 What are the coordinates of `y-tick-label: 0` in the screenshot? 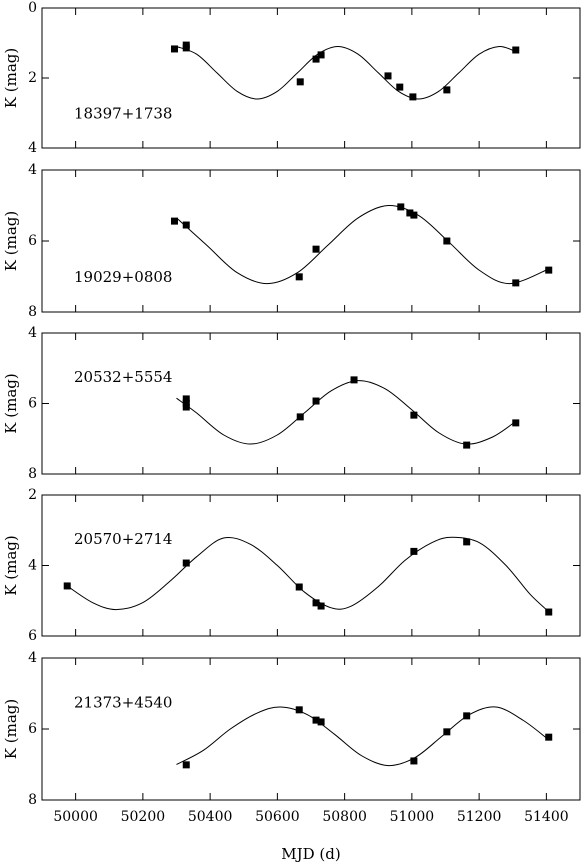 It's located at (32, 8).